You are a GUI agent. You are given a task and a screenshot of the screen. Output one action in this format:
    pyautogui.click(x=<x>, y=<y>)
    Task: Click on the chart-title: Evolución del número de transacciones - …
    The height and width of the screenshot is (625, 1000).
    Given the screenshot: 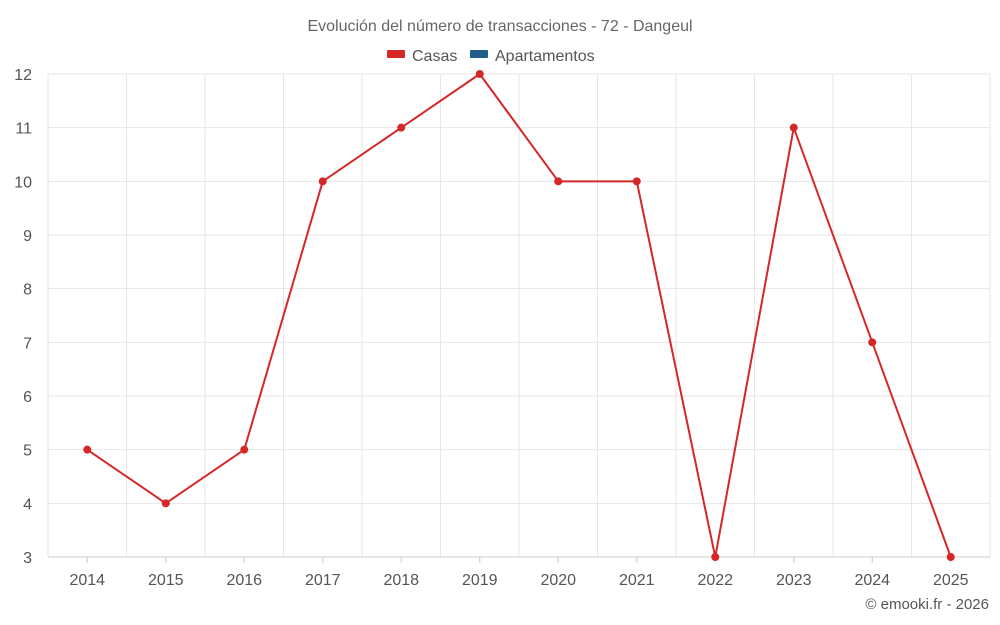 What is the action you would take?
    pyautogui.click(x=499, y=26)
    